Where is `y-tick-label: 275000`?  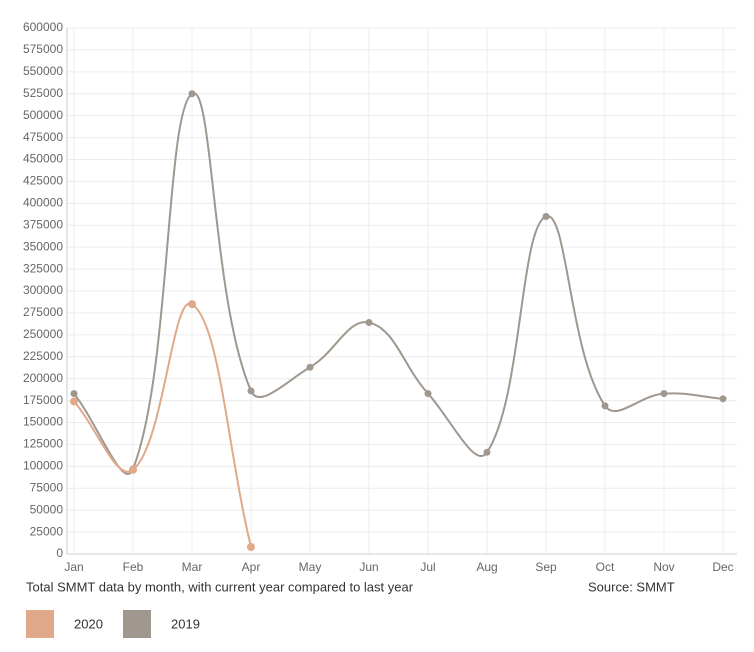
y-tick-label: 275000 is located at coordinates (43, 312).